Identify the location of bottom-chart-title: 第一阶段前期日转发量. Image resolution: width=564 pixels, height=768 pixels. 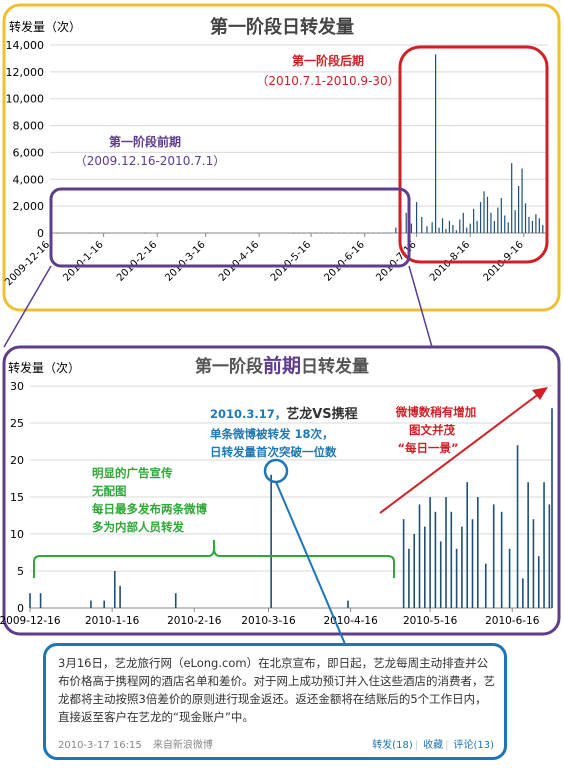
(282, 365).